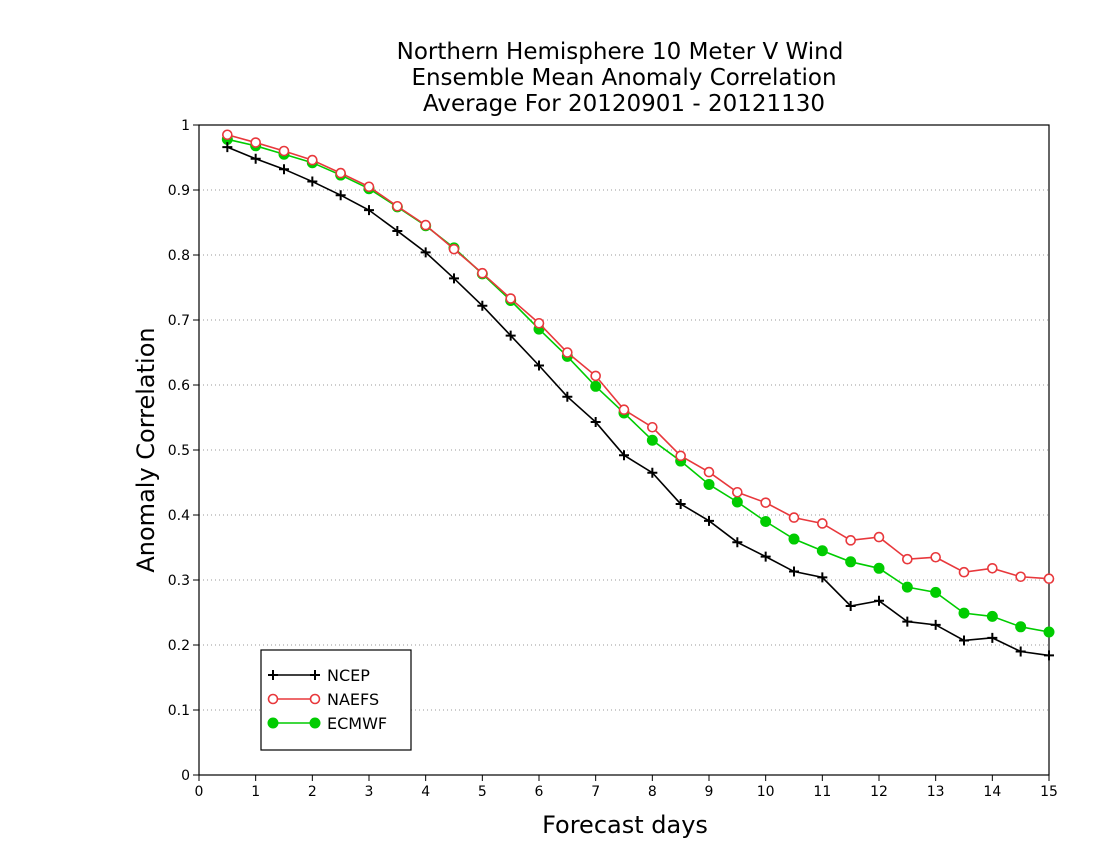 The height and width of the screenshot is (850, 1100). I want to click on legend-item-ncep: NCEP, so click(319, 675).